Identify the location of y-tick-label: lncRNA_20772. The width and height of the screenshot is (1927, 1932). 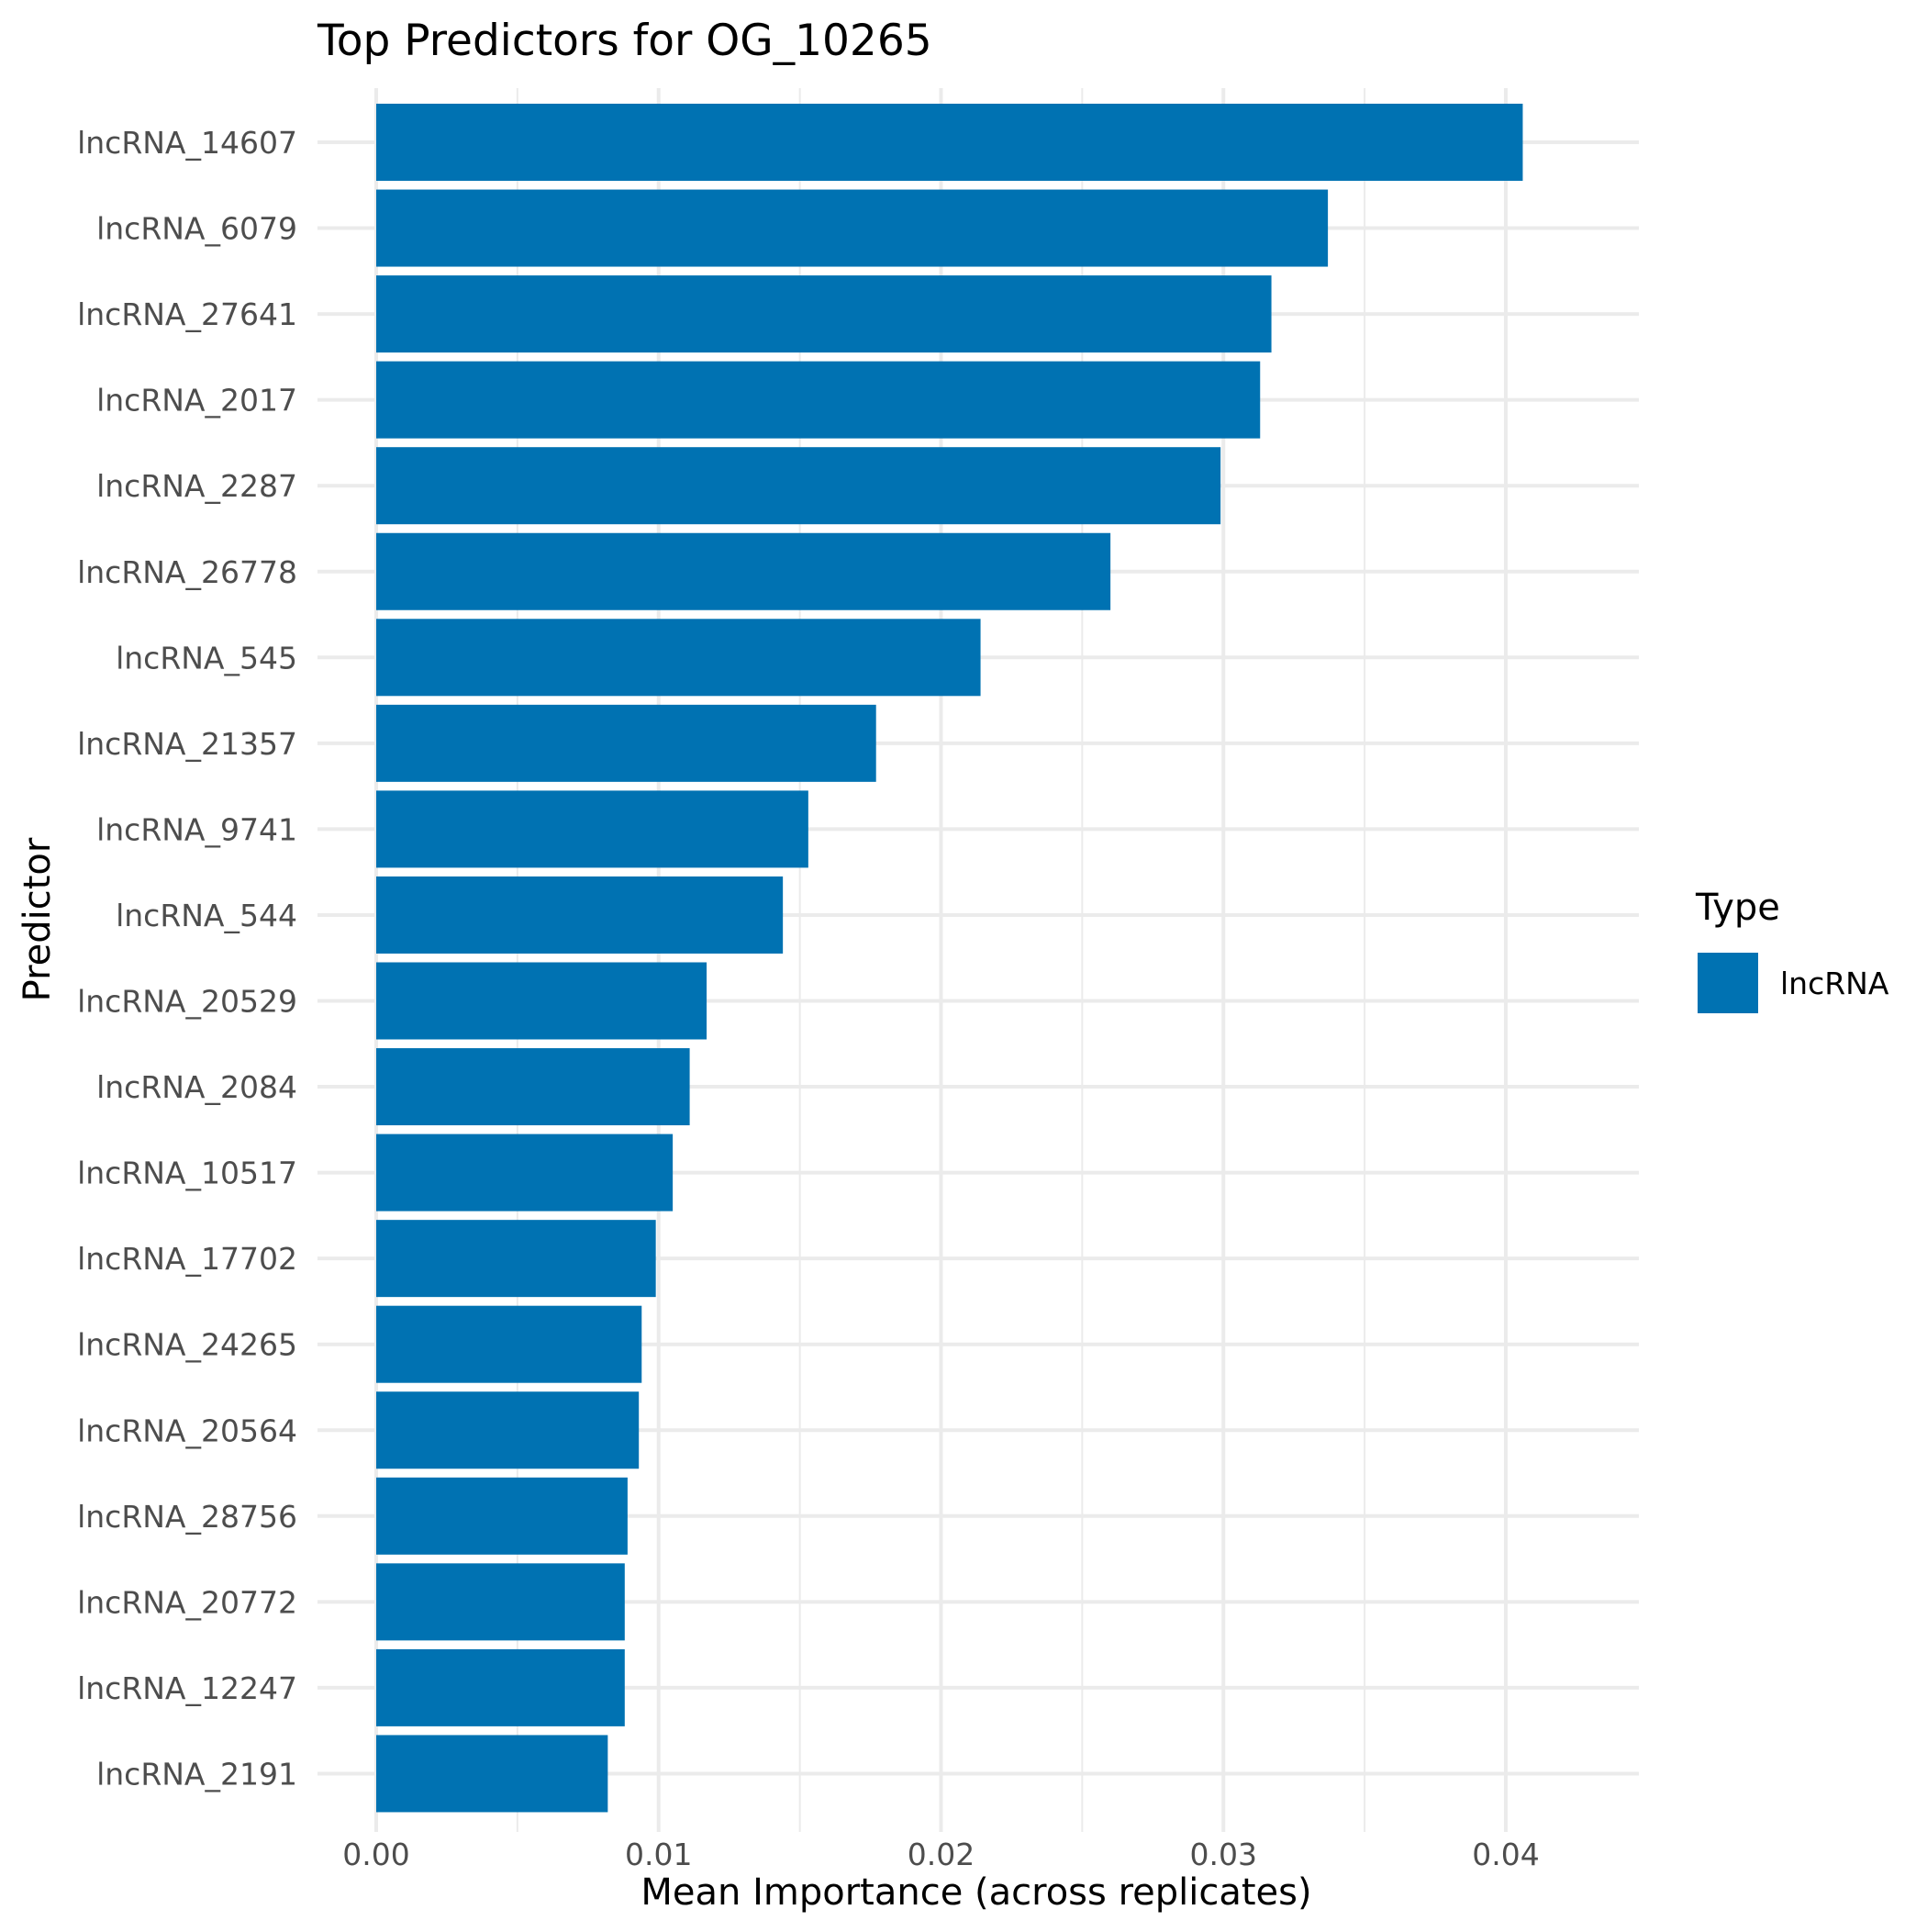
(187, 1602).